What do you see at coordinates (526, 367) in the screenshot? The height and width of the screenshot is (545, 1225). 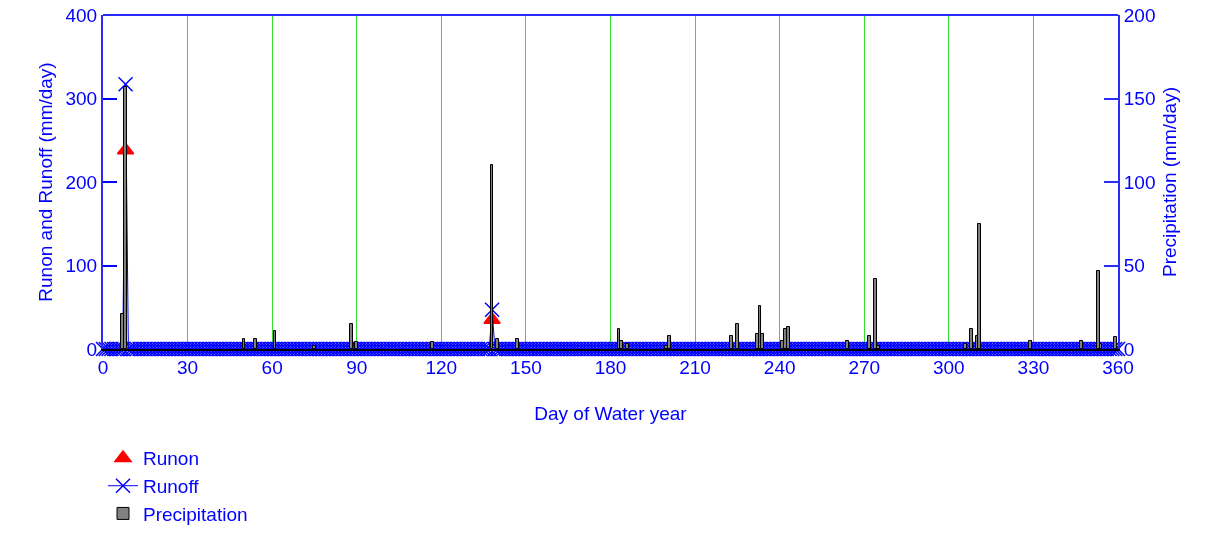 I see `x-tick-label: 150` at bounding box center [526, 367].